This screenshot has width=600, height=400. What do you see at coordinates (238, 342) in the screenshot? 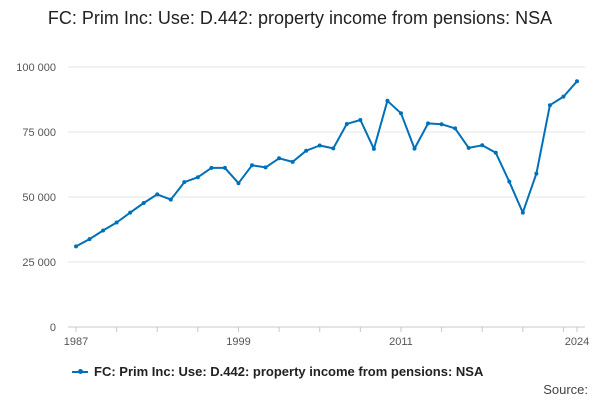
I see `x-tick-label: 1999` at bounding box center [238, 342].